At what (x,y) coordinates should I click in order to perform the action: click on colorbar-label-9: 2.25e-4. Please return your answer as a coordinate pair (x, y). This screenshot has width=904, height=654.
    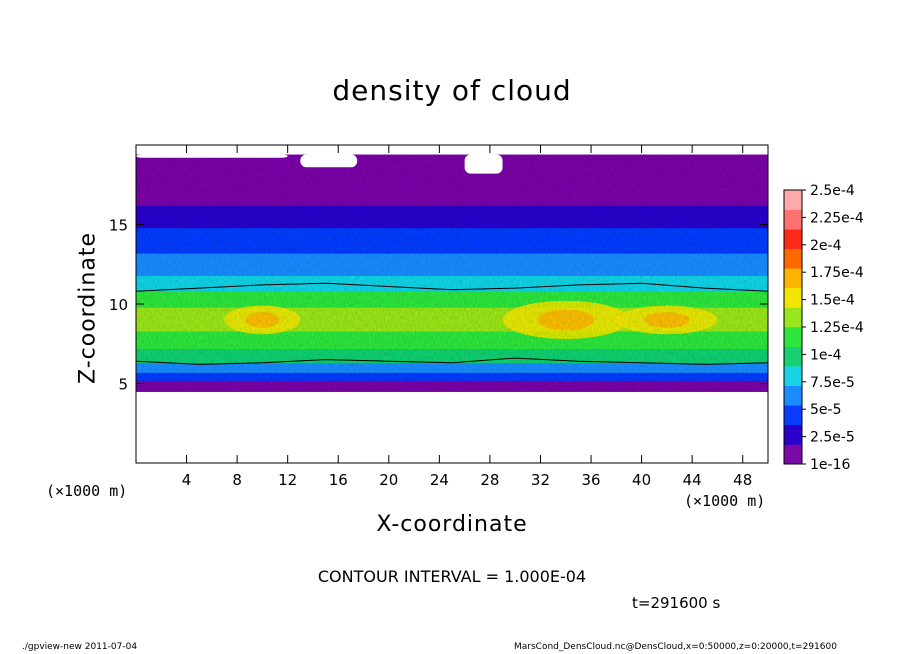
    Looking at the image, I should click on (837, 218).